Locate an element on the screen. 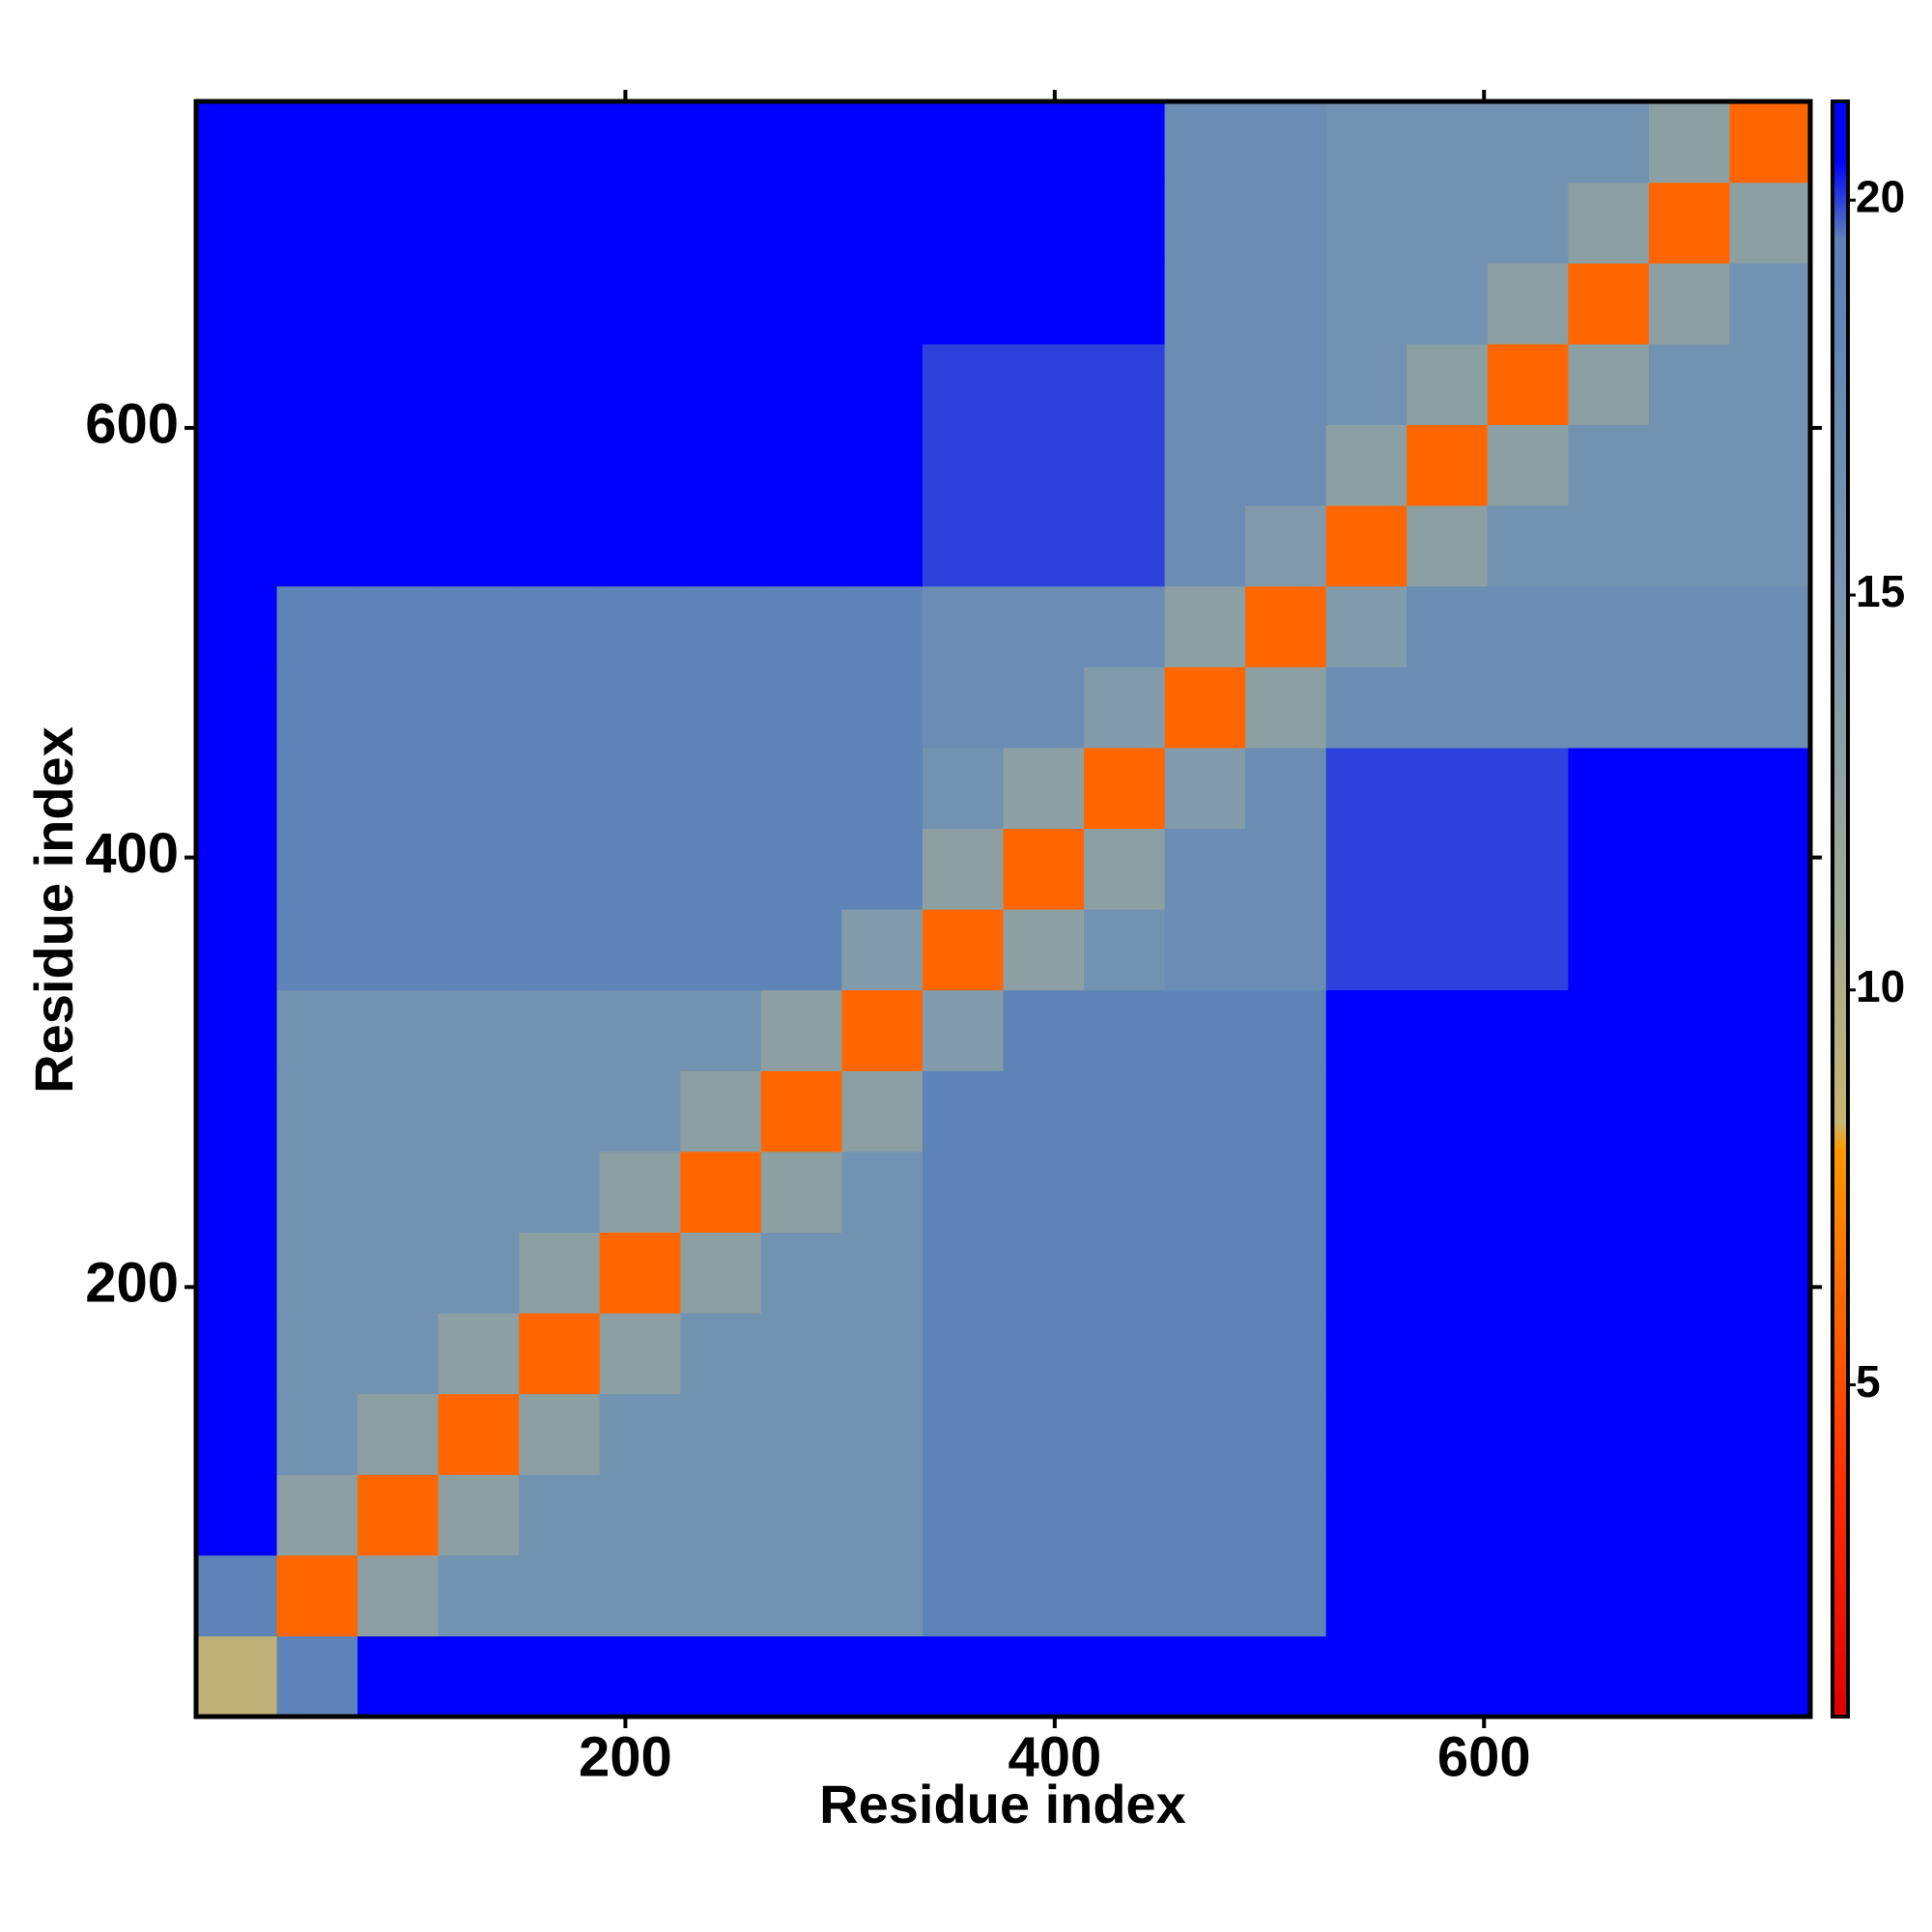 This screenshot has height=1932, width=1932. colorbar-tick-label: 15 is located at coordinates (1880, 591).